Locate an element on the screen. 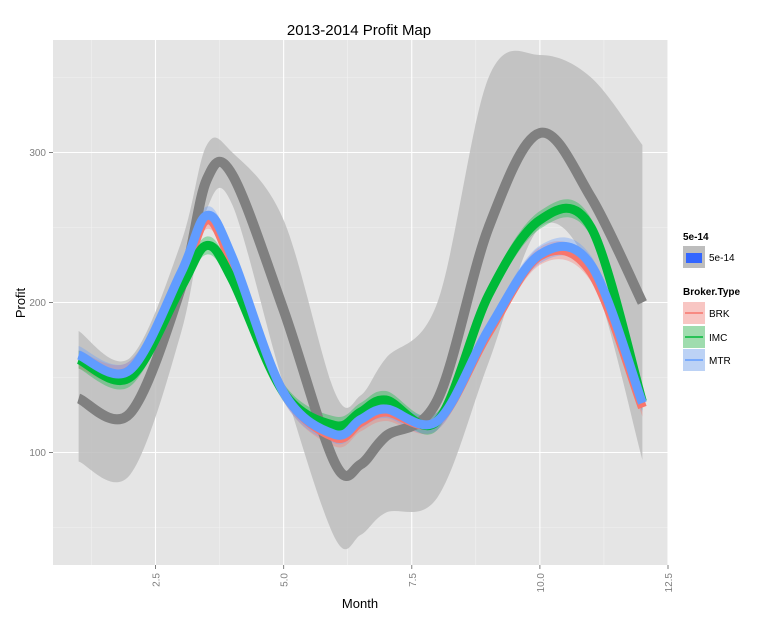 The width and height of the screenshot is (777, 622). y-tick-label: 100 is located at coordinates (37, 453).